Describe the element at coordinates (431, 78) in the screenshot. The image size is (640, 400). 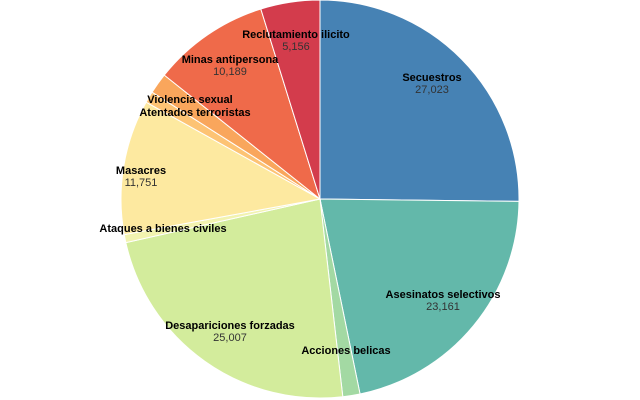
I see `slice-label-secuestros: Secuestros` at that location.